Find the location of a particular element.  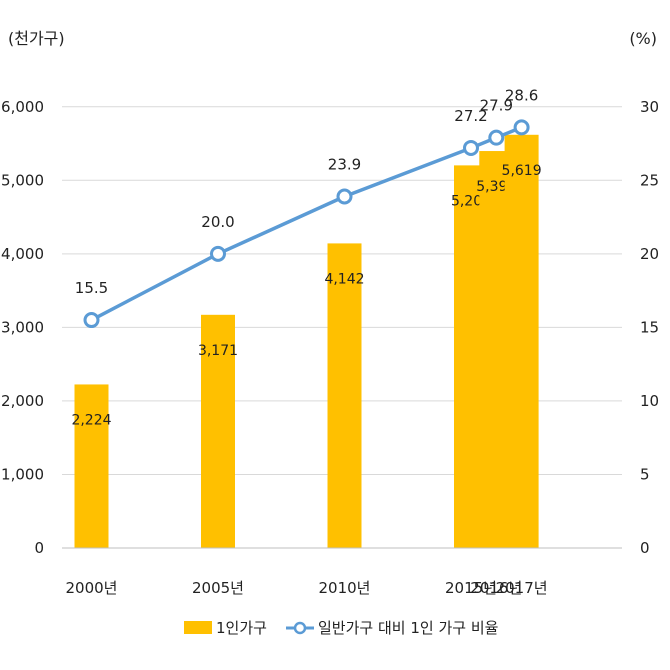

x-tick-label: 2016년 is located at coordinates (496, 588).